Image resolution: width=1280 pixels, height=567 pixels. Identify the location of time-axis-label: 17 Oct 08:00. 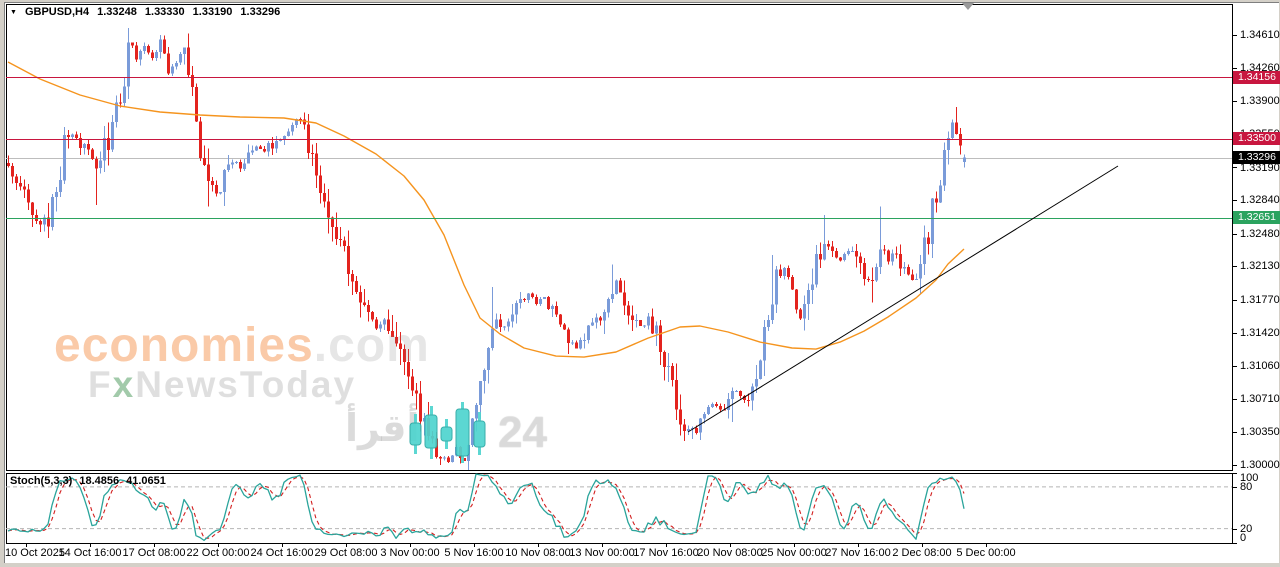
(154, 553).